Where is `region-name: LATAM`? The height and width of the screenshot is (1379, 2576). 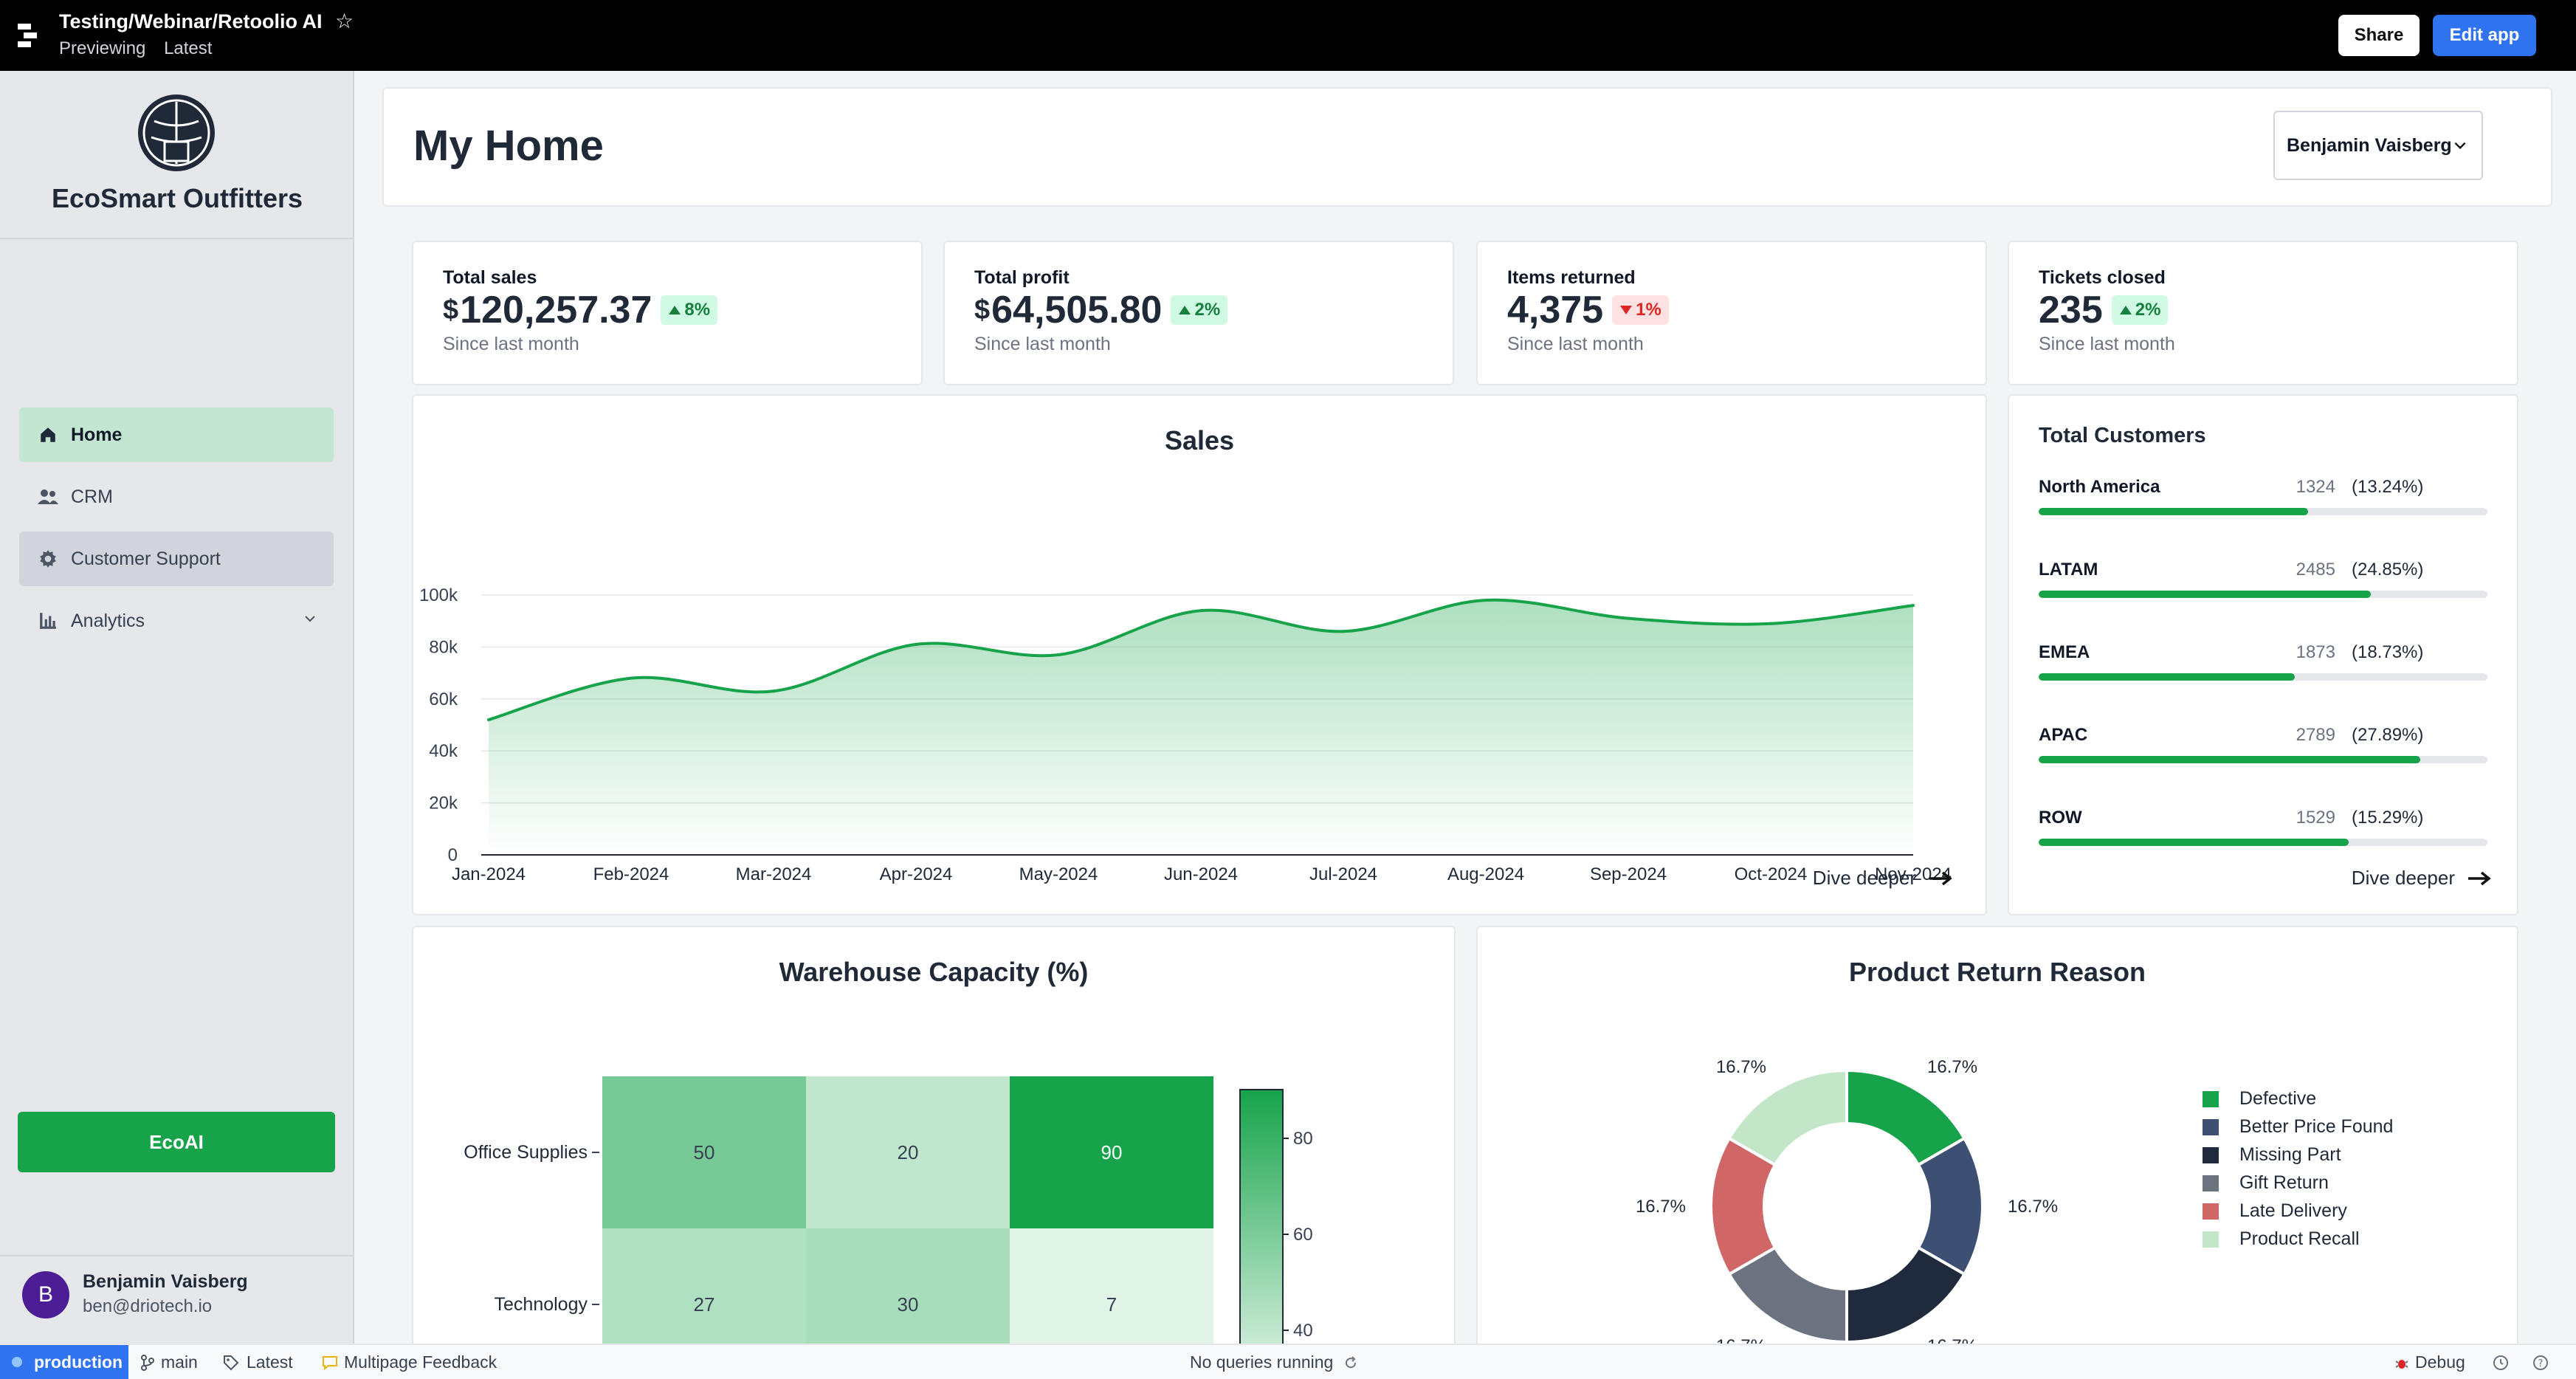
region-name: LATAM is located at coordinates (2068, 570).